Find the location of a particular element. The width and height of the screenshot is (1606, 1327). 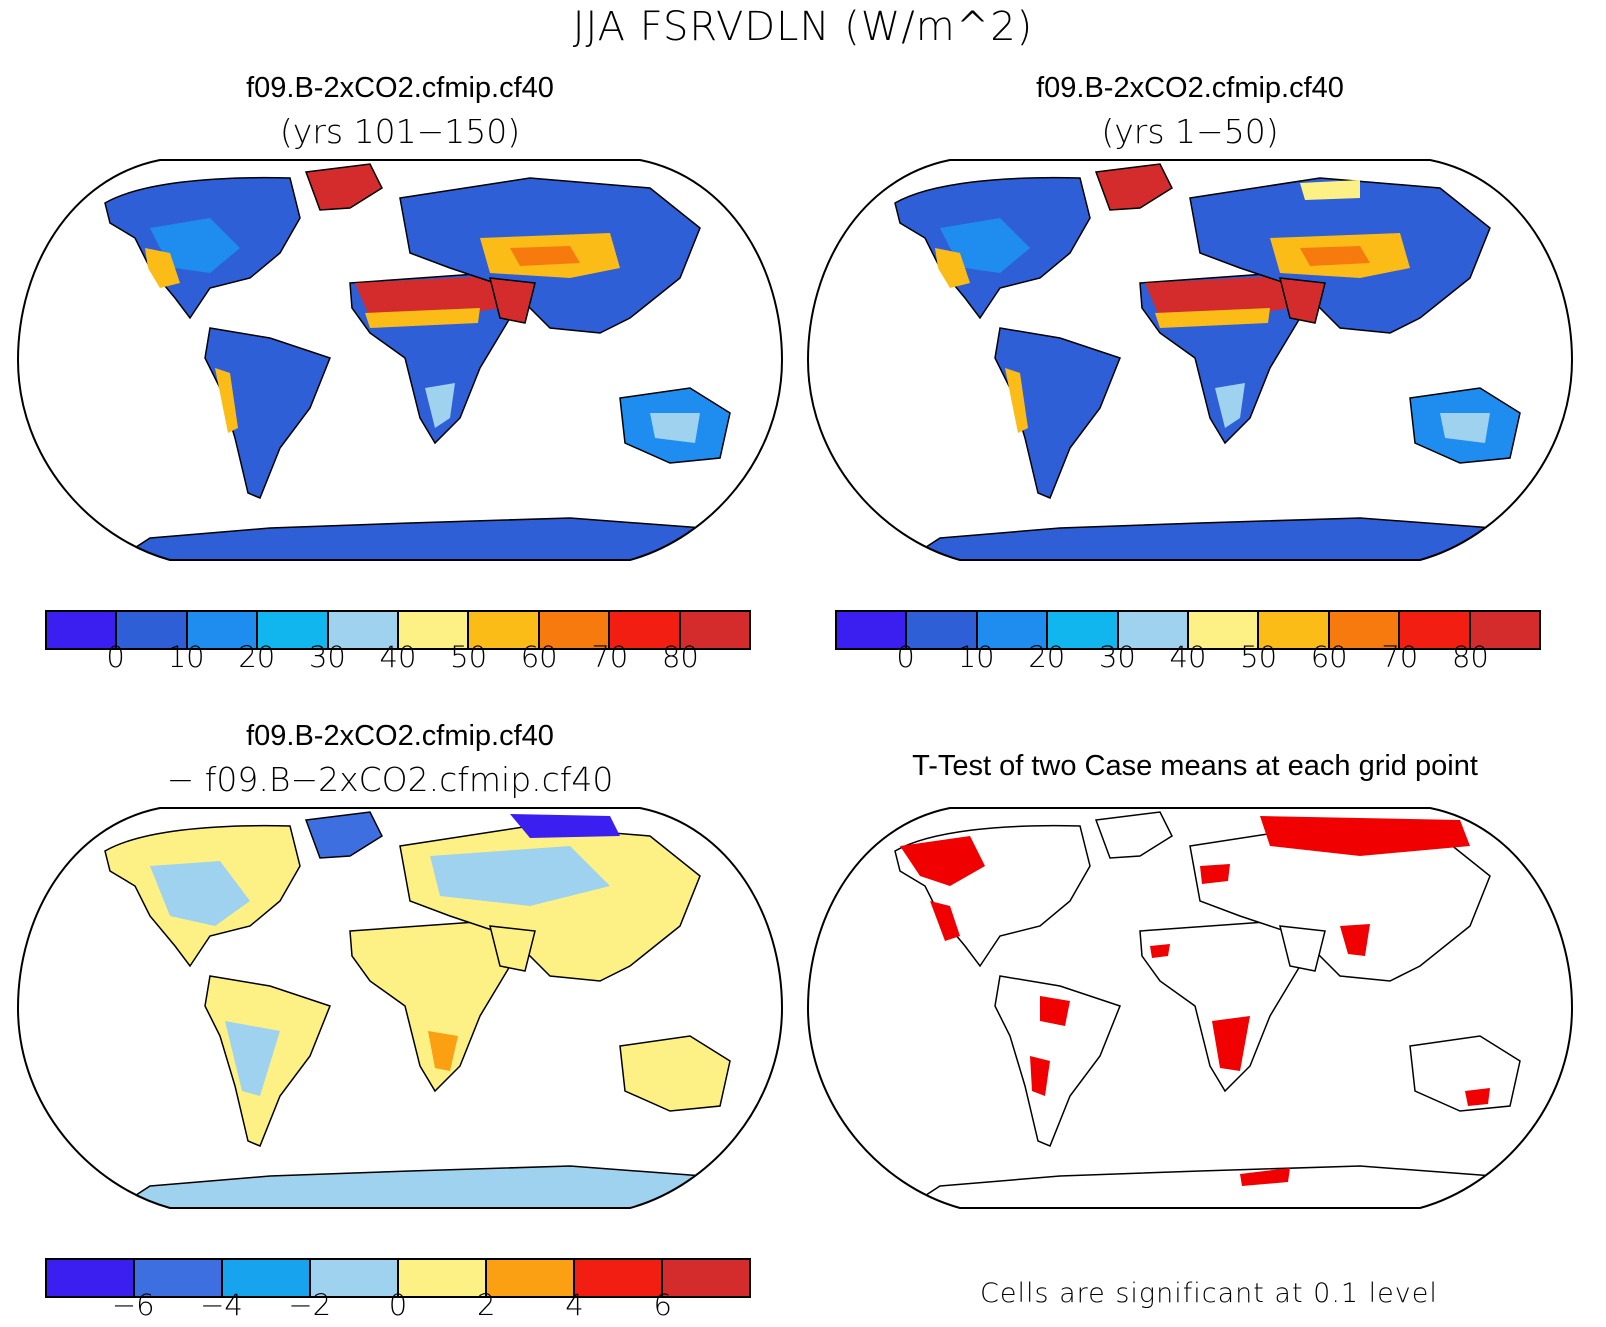

land-south-america-cool is located at coordinates (252, 1058).